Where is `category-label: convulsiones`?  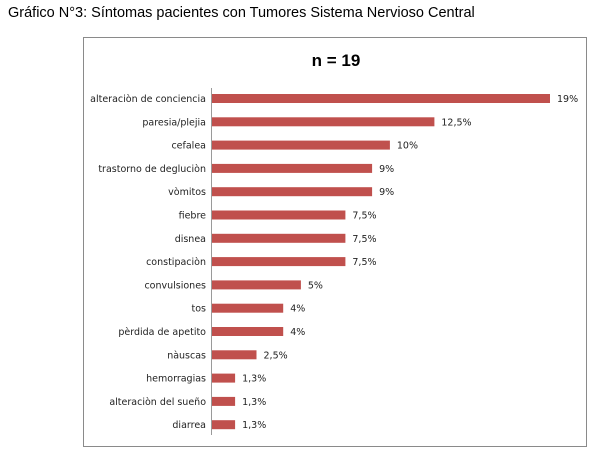 category-label: convulsiones is located at coordinates (175, 285).